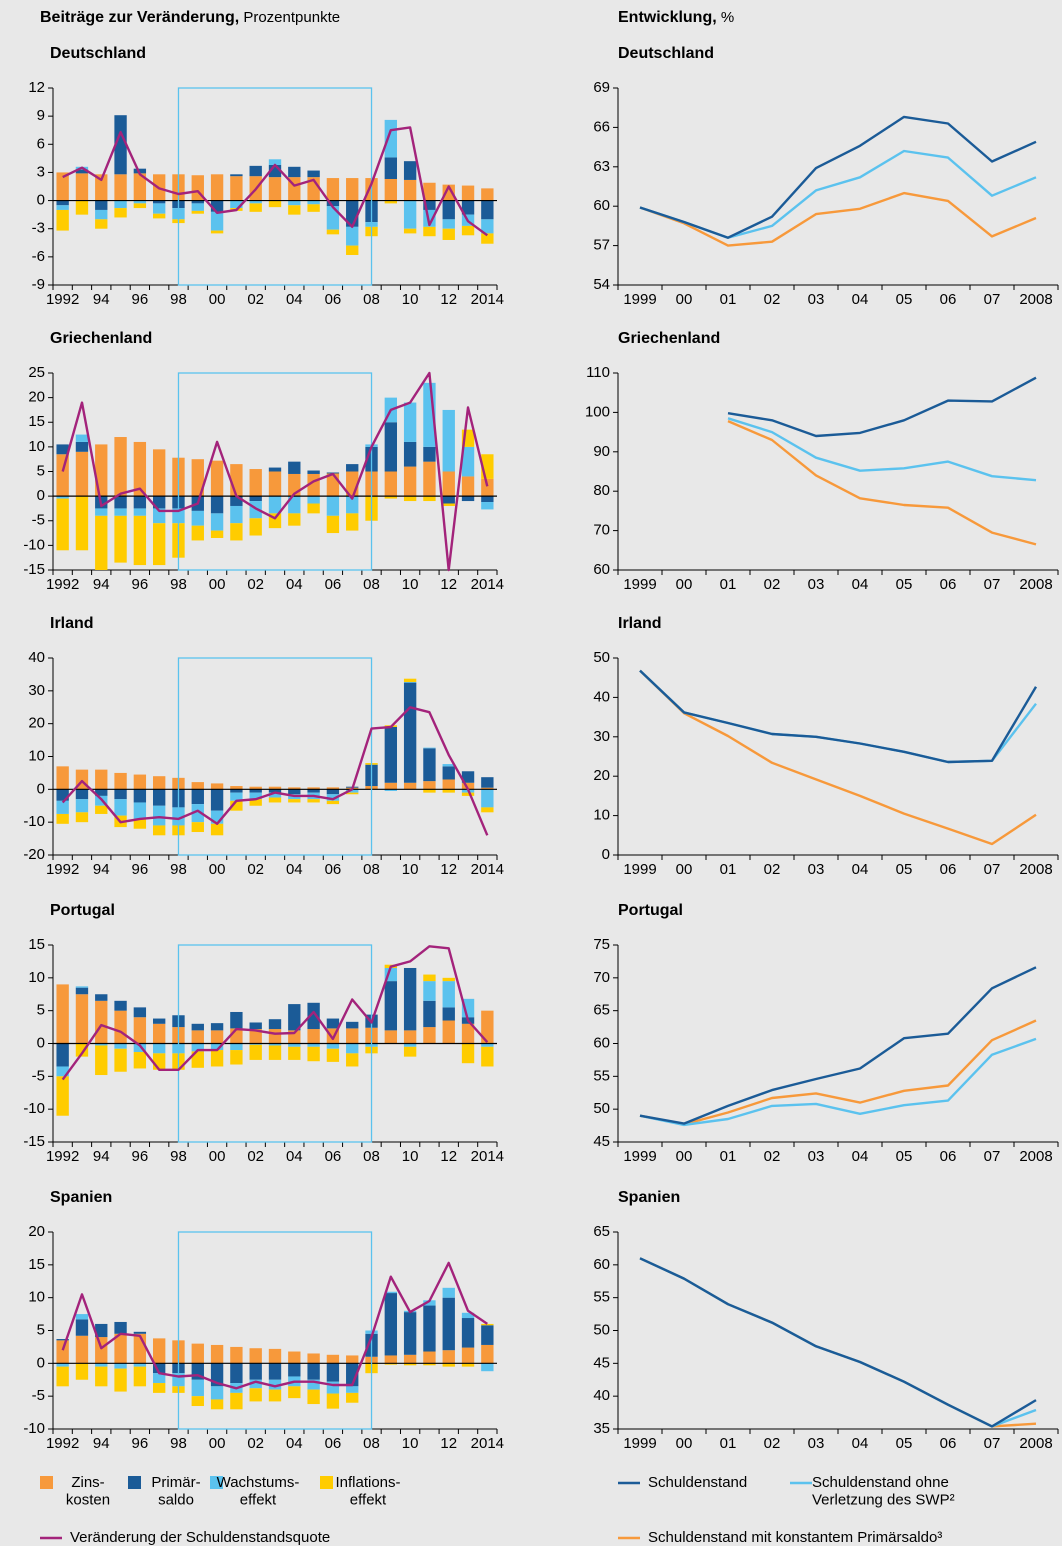  What do you see at coordinates (36, 446) in the screenshot?
I see `y-tick-label: 10` at bounding box center [36, 446].